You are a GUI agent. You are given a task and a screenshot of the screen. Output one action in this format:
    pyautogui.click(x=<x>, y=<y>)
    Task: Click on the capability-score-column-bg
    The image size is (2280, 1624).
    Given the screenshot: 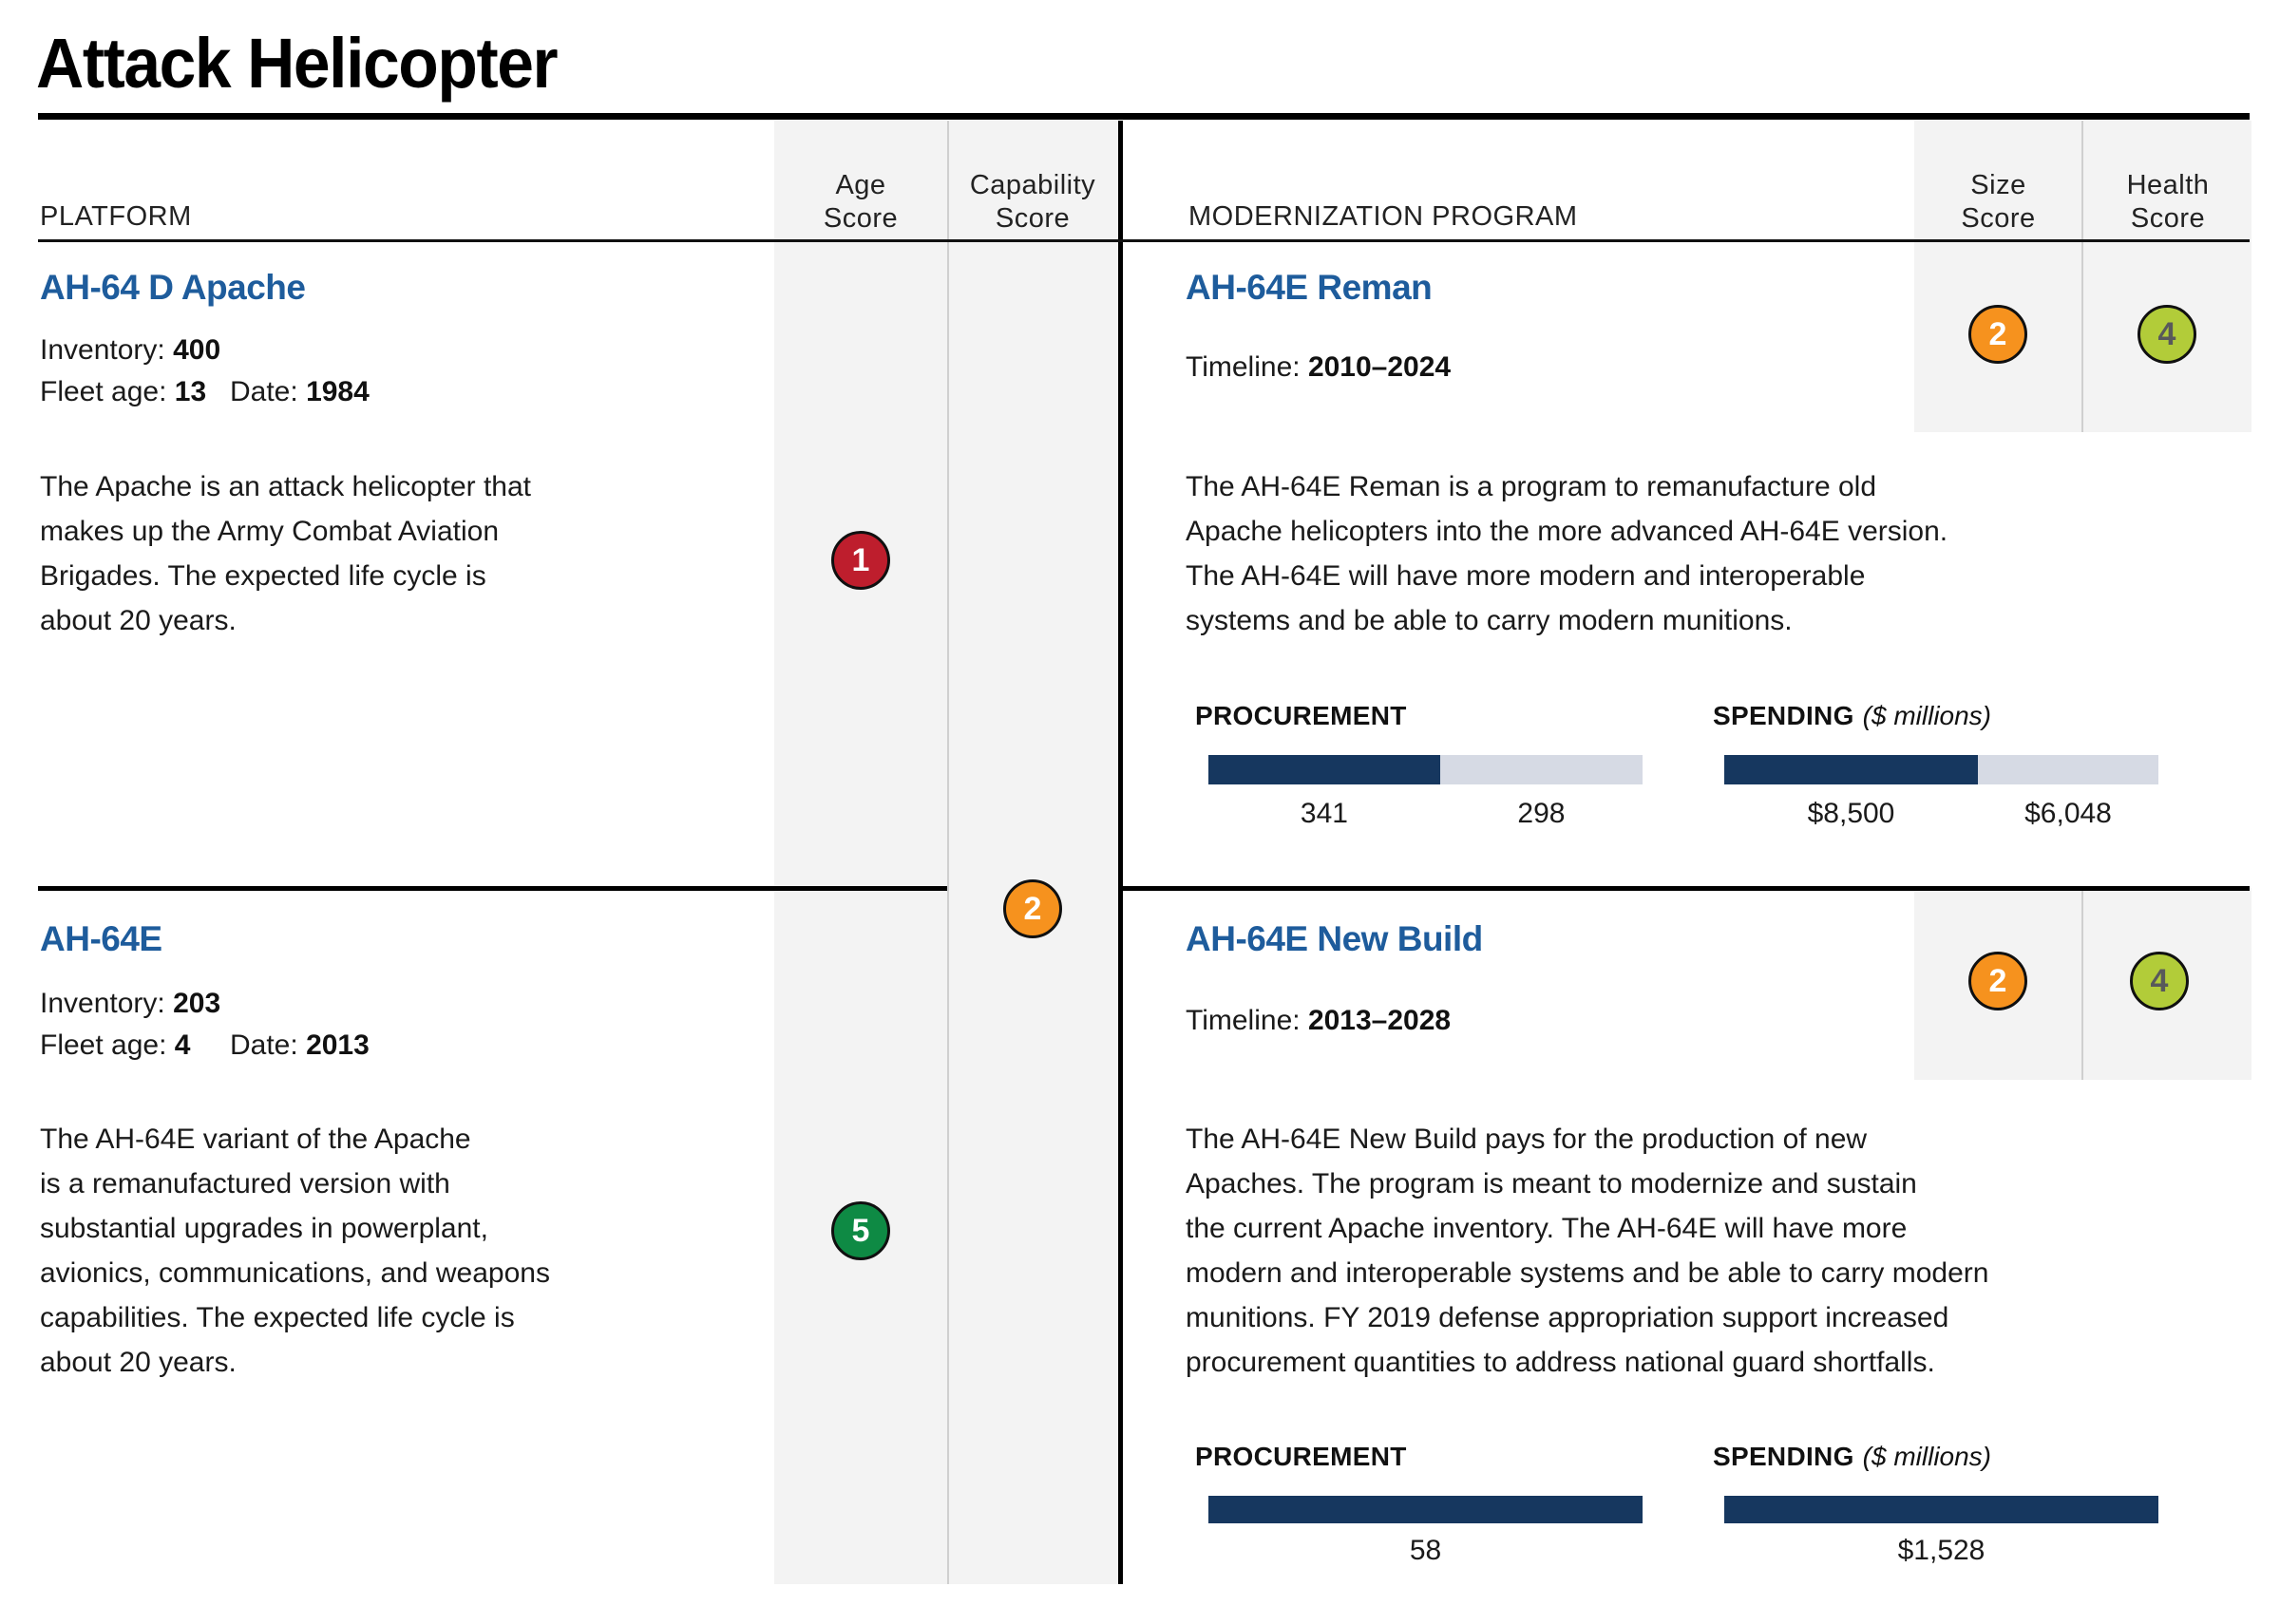 What is the action you would take?
    pyautogui.click(x=1032, y=852)
    